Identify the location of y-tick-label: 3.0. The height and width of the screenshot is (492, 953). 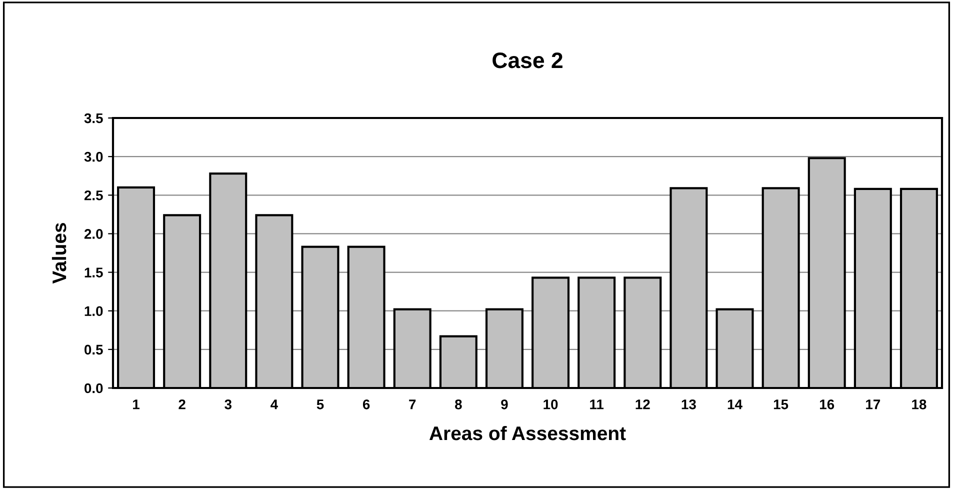
(93, 157).